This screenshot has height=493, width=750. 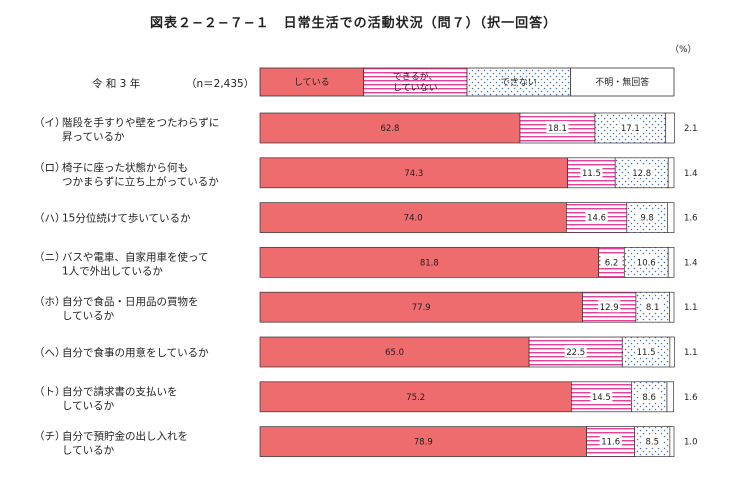 I want to click on data-label-3-0: 81.8, so click(x=429, y=263).